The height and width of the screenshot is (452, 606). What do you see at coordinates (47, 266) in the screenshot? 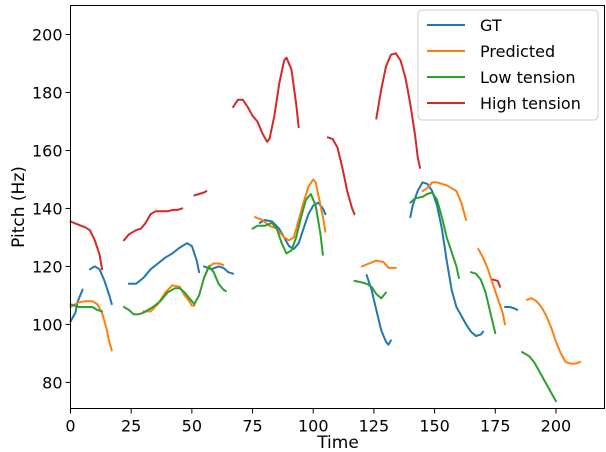
I see `y-tick-label: 120` at bounding box center [47, 266].